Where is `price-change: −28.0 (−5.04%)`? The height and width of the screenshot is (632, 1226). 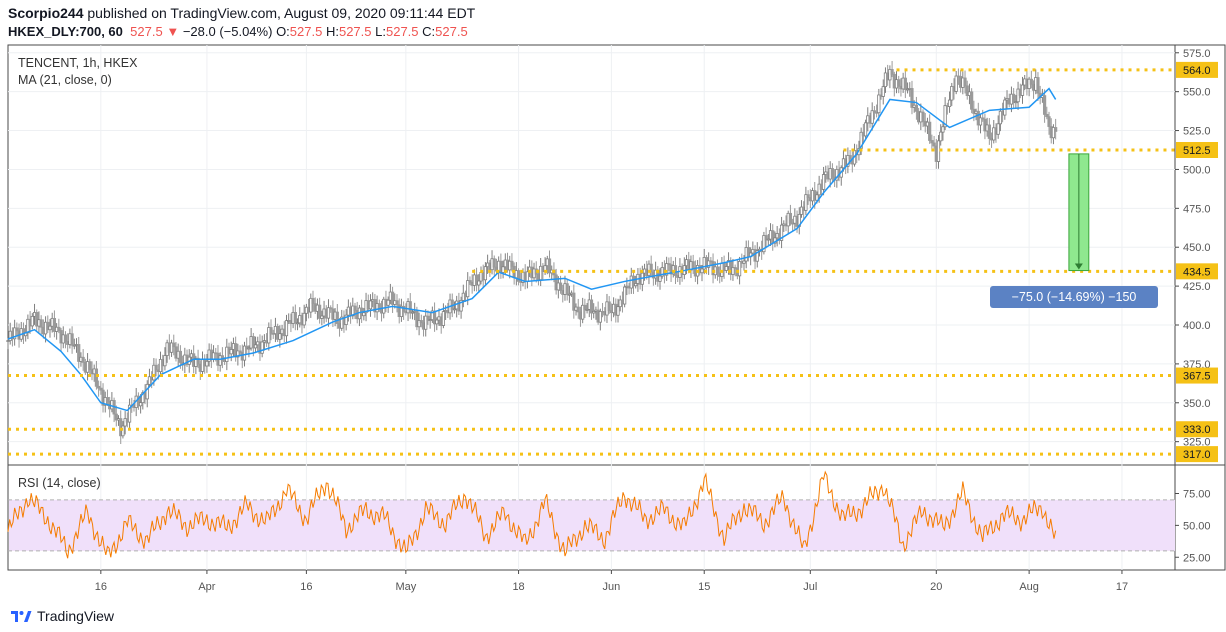 price-change: −28.0 (−5.04%) is located at coordinates (227, 31).